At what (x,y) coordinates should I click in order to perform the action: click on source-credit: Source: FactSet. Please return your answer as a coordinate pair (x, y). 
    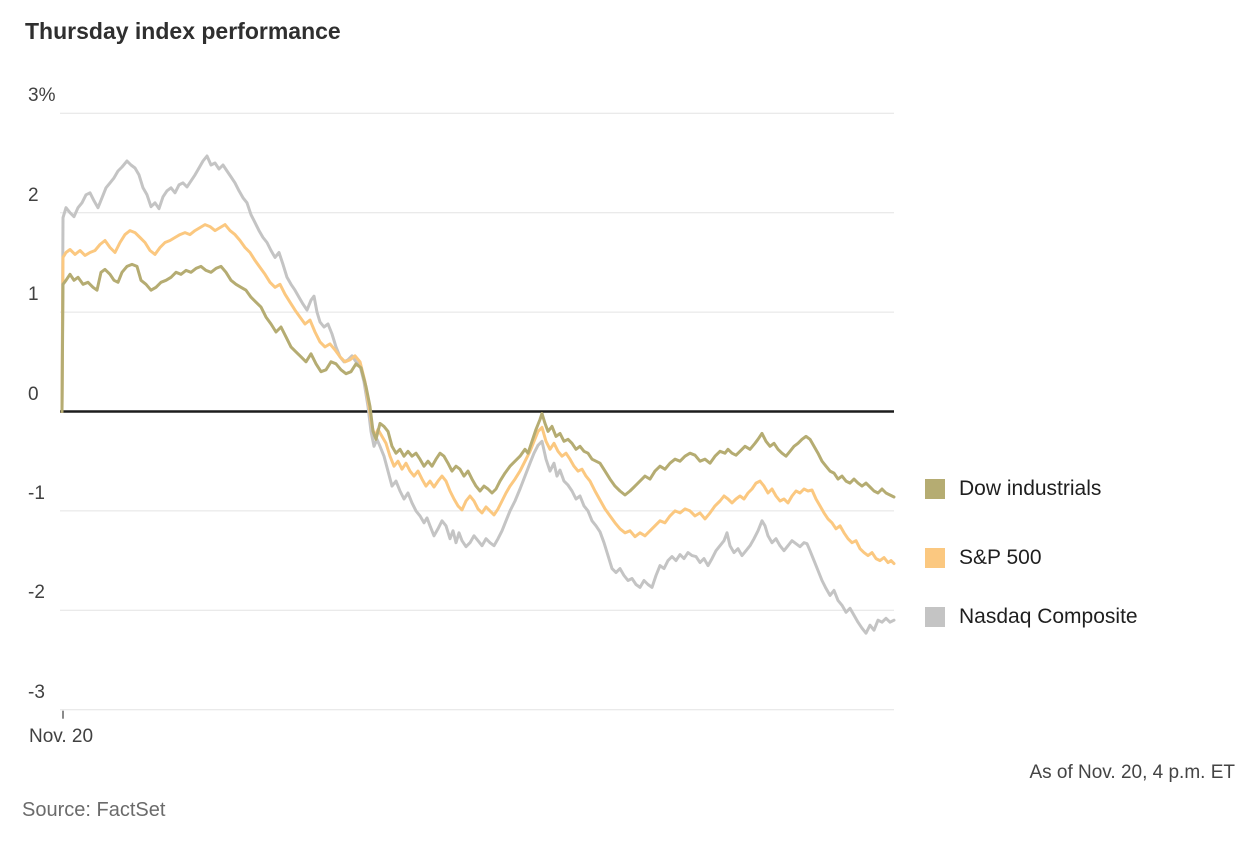
    Looking at the image, I should click on (94, 810).